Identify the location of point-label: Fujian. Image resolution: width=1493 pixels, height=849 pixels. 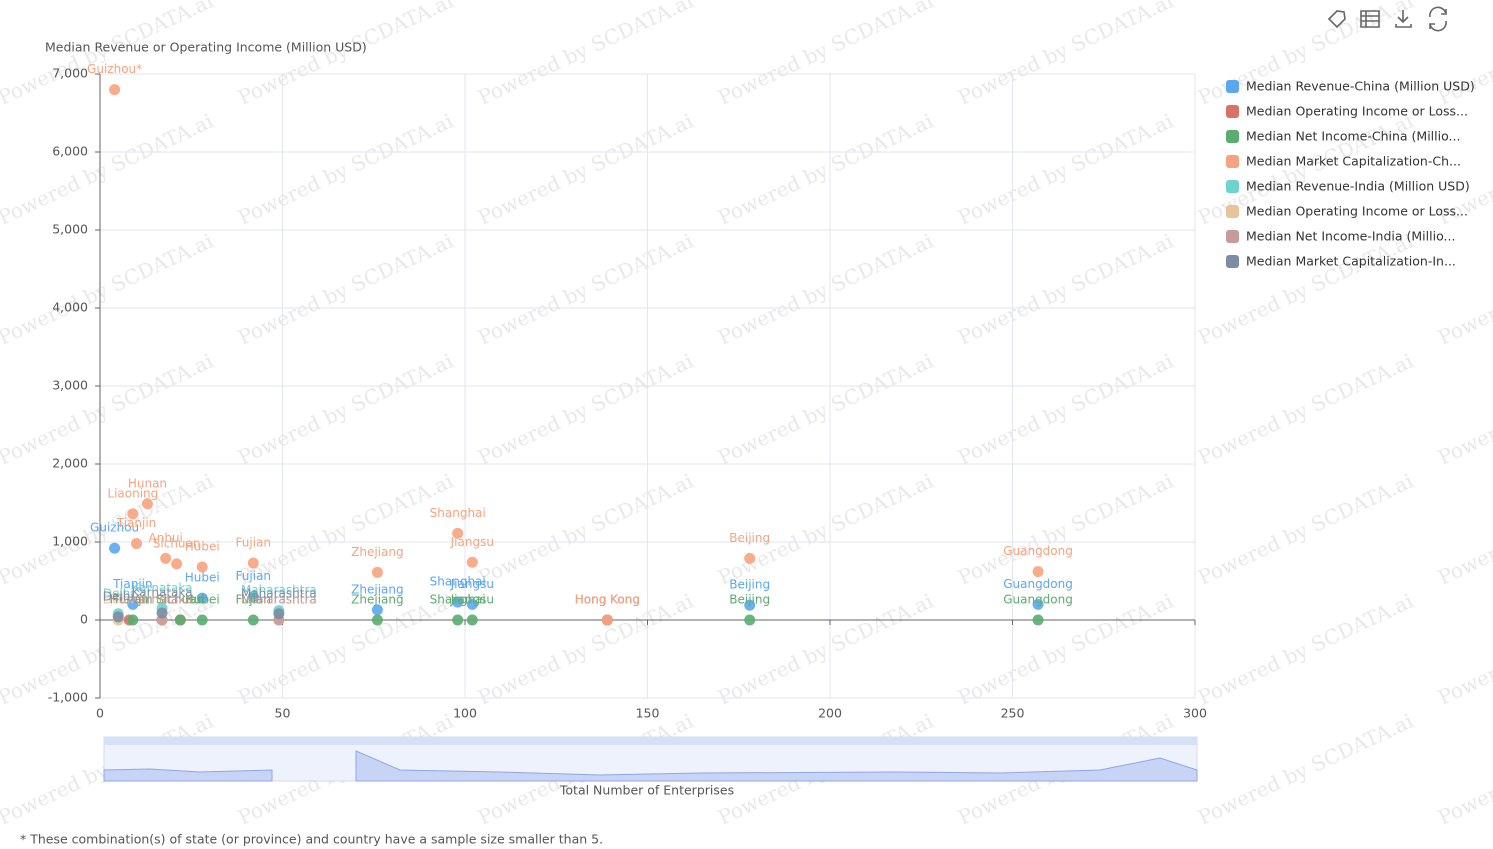
(253, 543).